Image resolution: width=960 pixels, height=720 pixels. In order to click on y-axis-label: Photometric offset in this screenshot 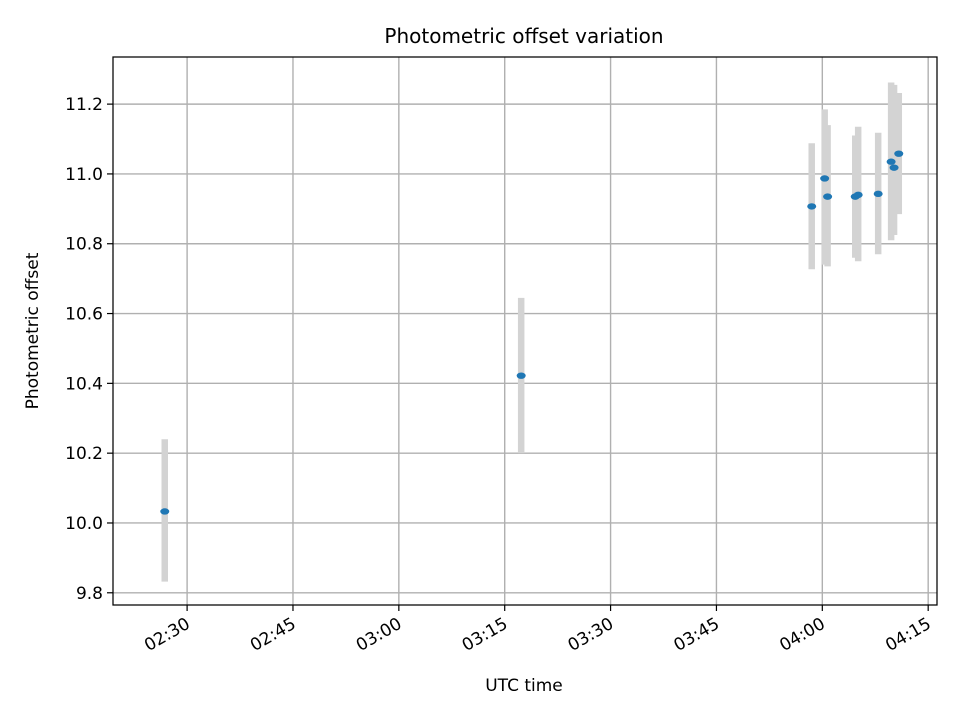, I will do `click(33, 330)`.